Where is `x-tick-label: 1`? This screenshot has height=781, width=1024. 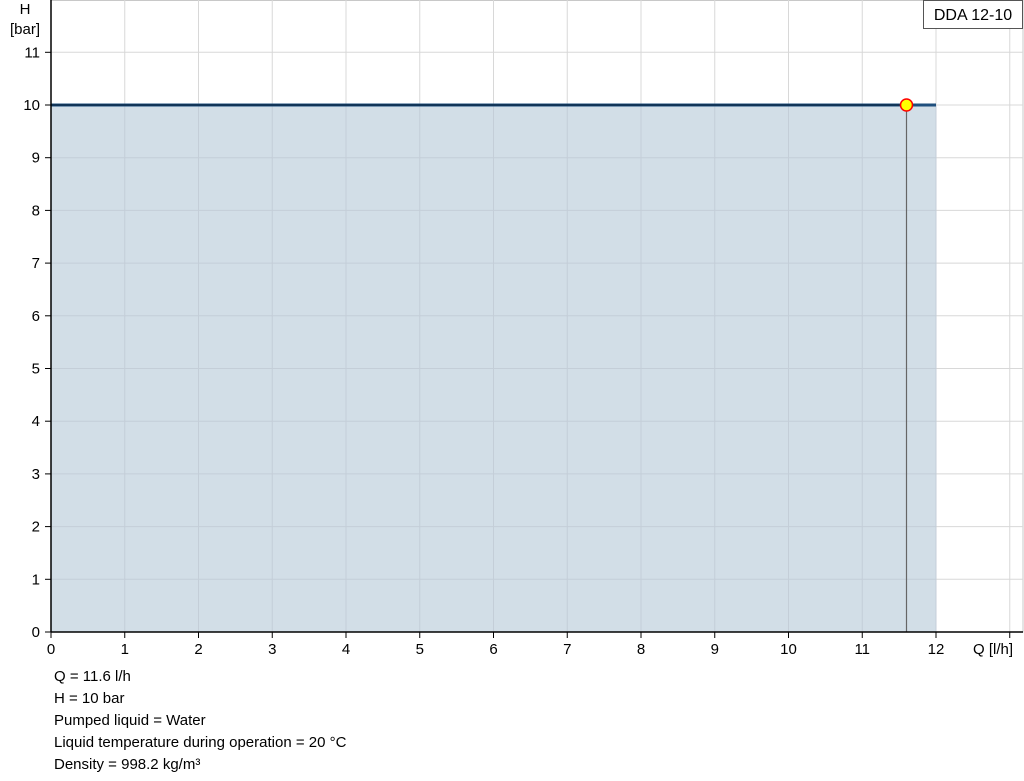 x-tick-label: 1 is located at coordinates (125, 649).